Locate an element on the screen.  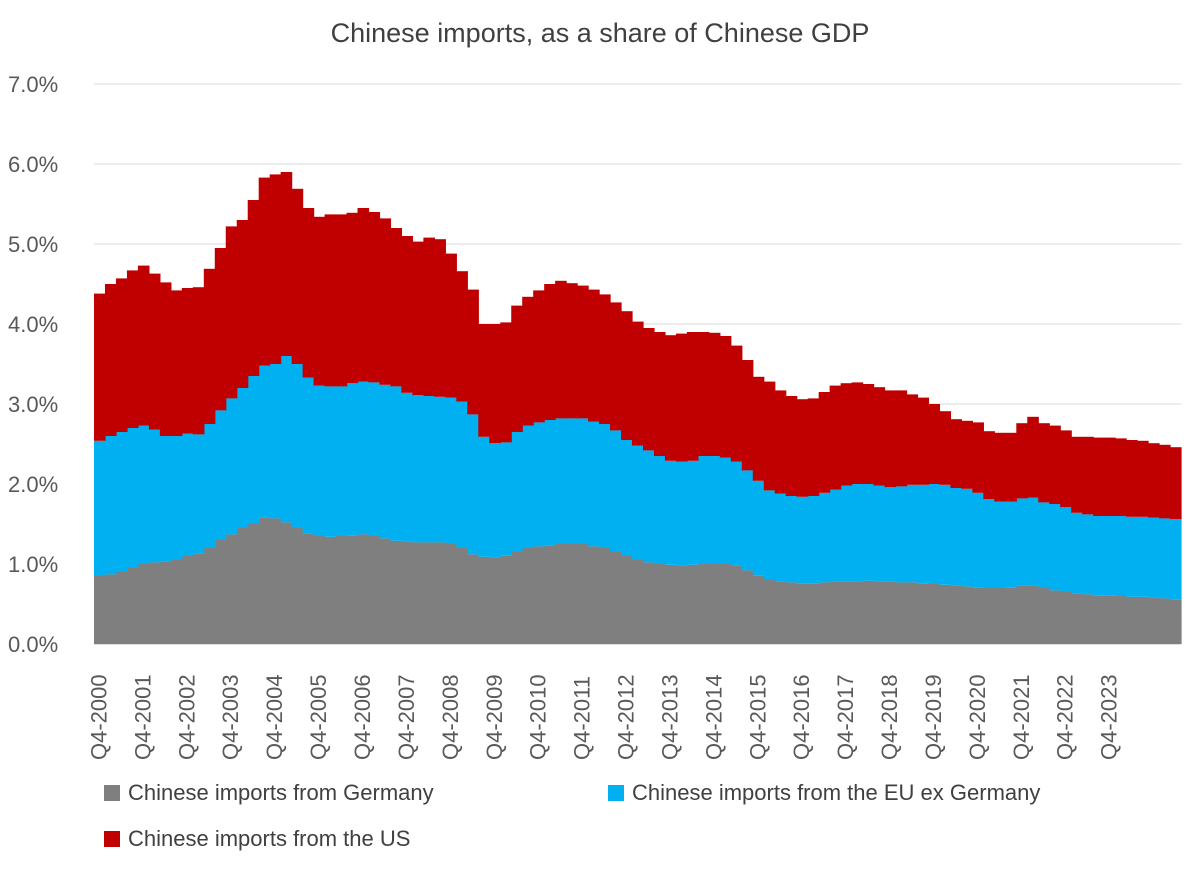
area-segment-s2-q64 is located at coordinates (802, 448).